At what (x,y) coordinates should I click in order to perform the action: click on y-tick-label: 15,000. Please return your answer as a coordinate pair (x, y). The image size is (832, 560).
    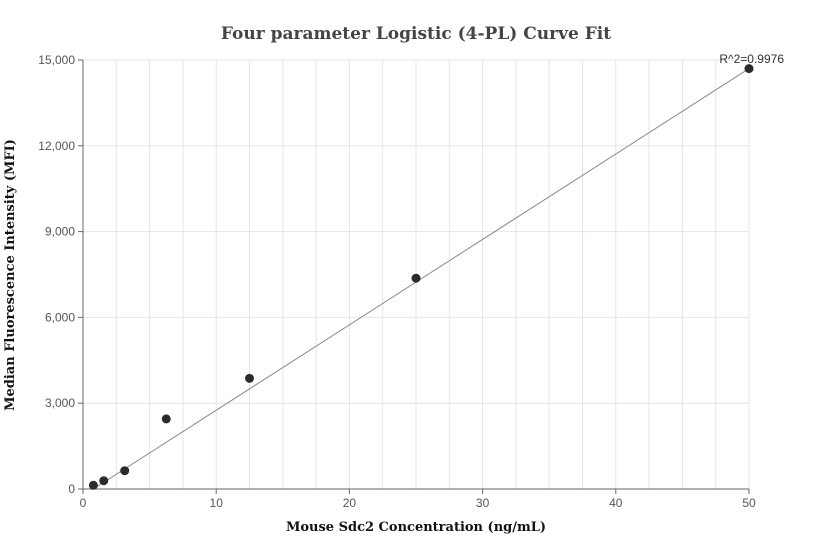
    Looking at the image, I should click on (56, 60).